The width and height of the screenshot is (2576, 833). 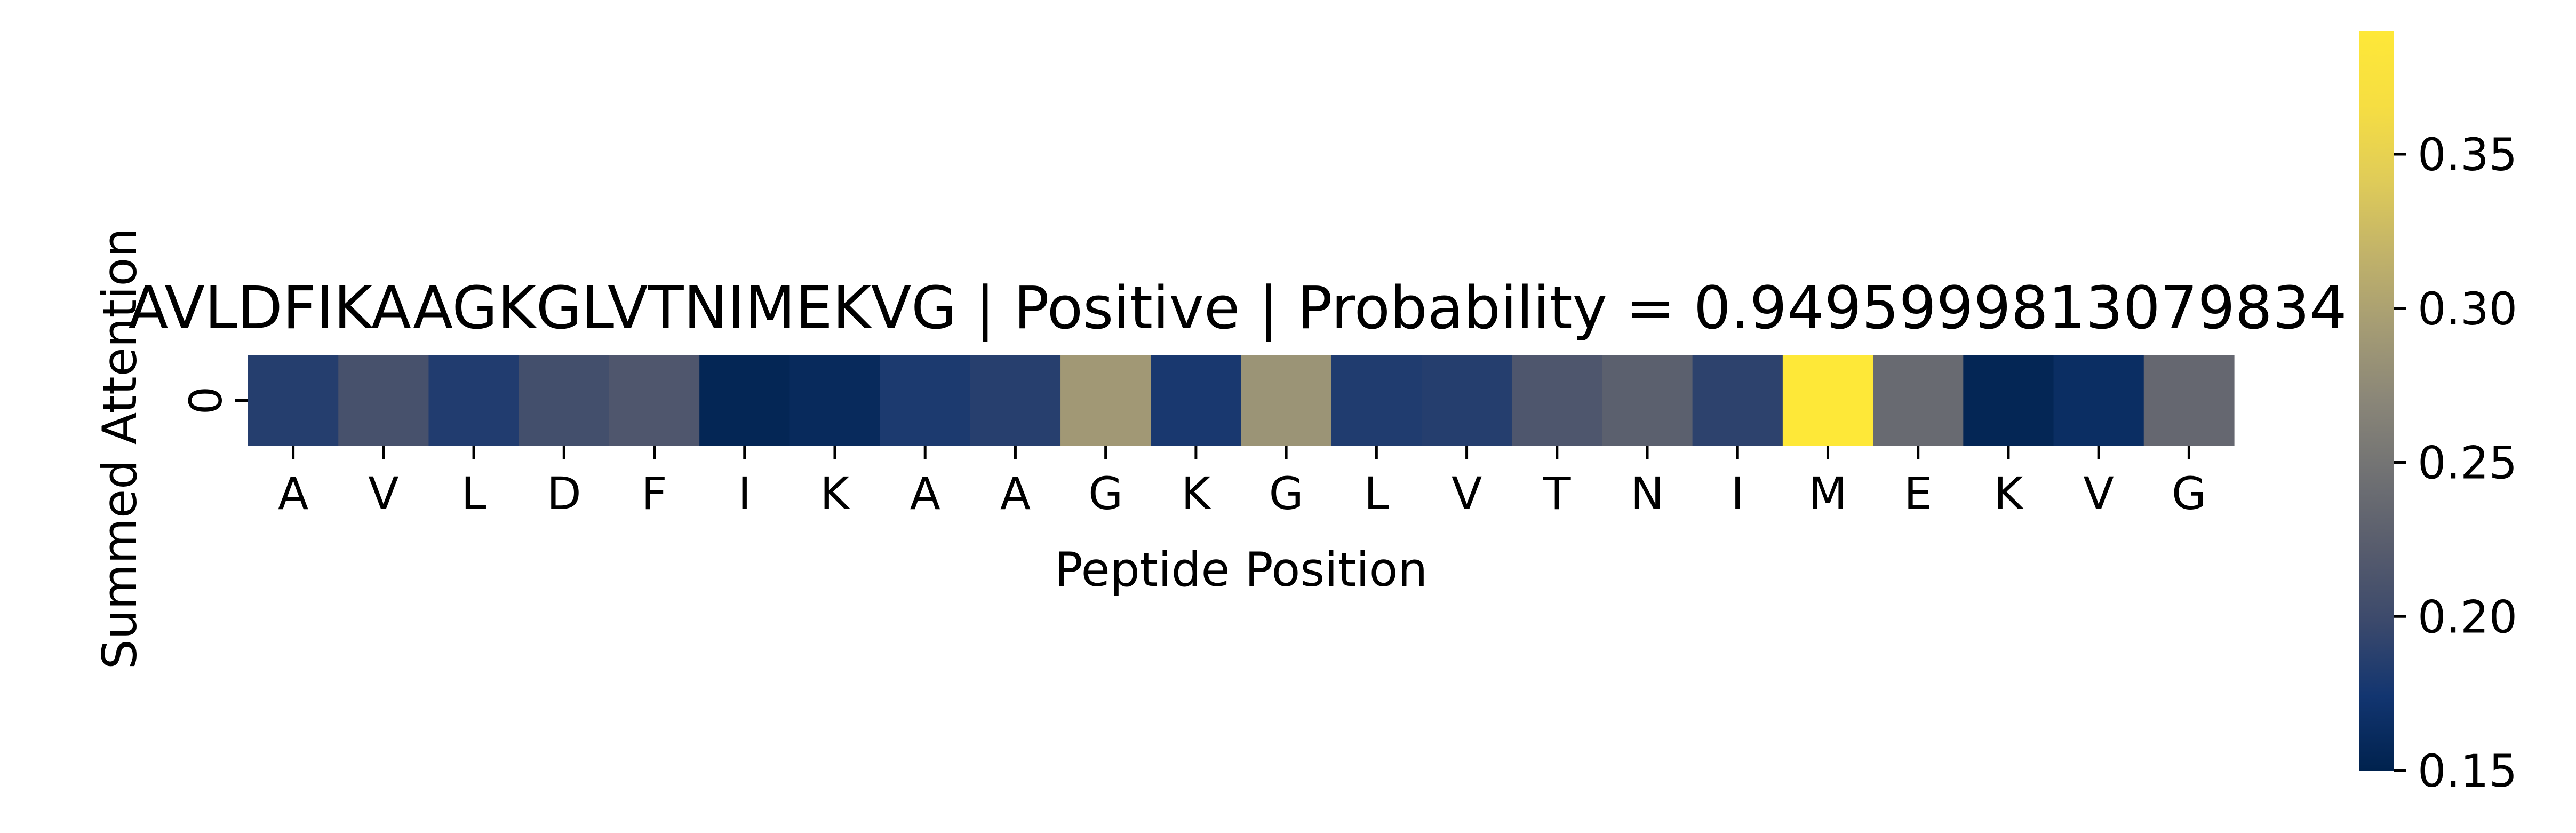 What do you see at coordinates (1827, 493) in the screenshot?
I see `x-tick-label: M` at bounding box center [1827, 493].